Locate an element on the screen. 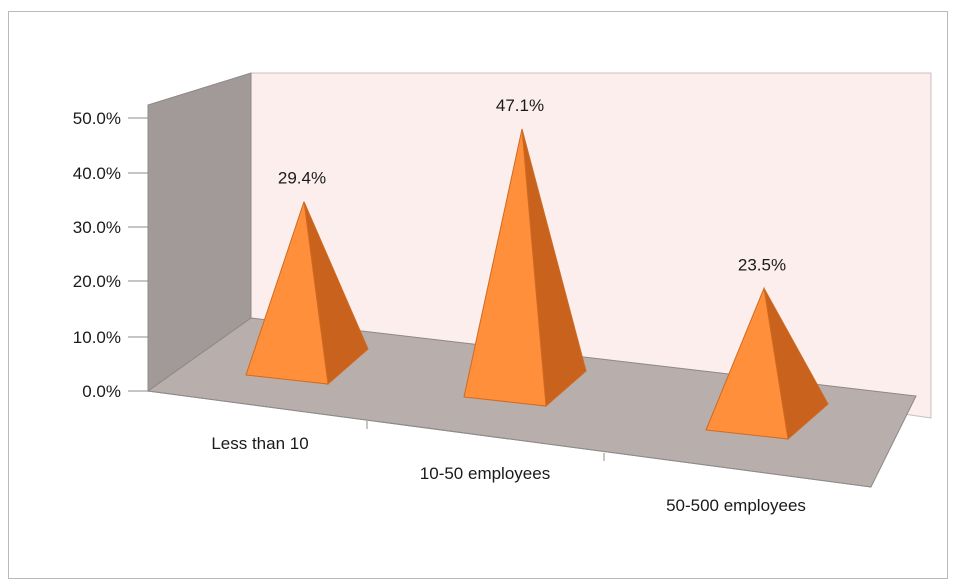  y-tick-label: 20.0% is located at coordinates (97, 281).